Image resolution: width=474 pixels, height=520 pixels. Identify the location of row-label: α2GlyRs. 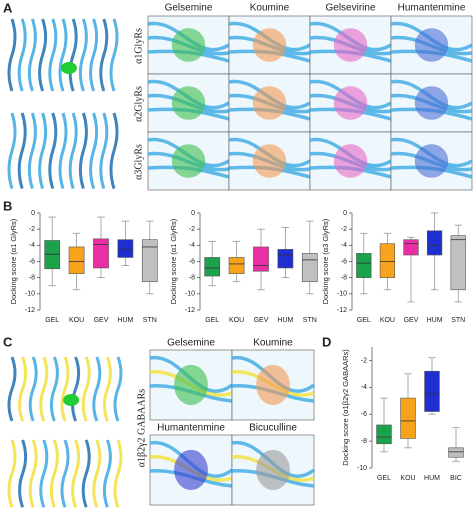
(138, 104).